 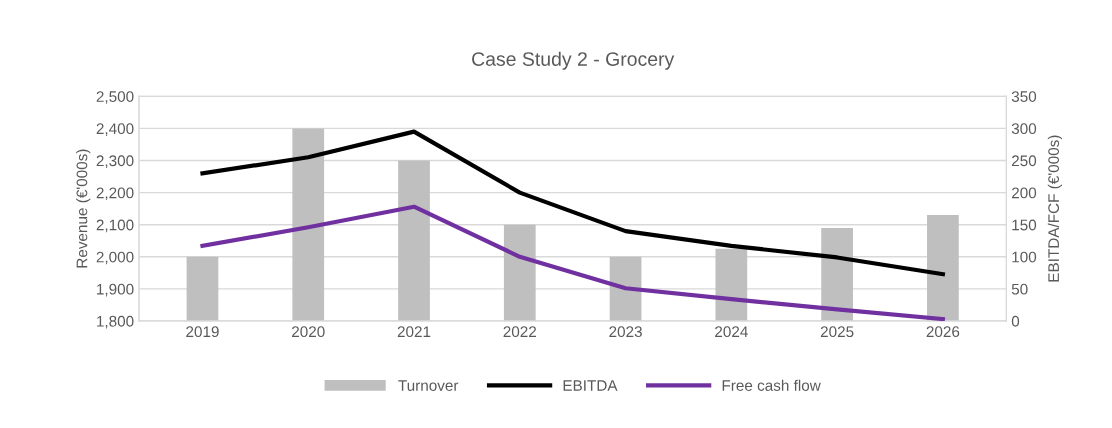 I want to click on y-tick-label: 2,100, so click(x=115, y=226).